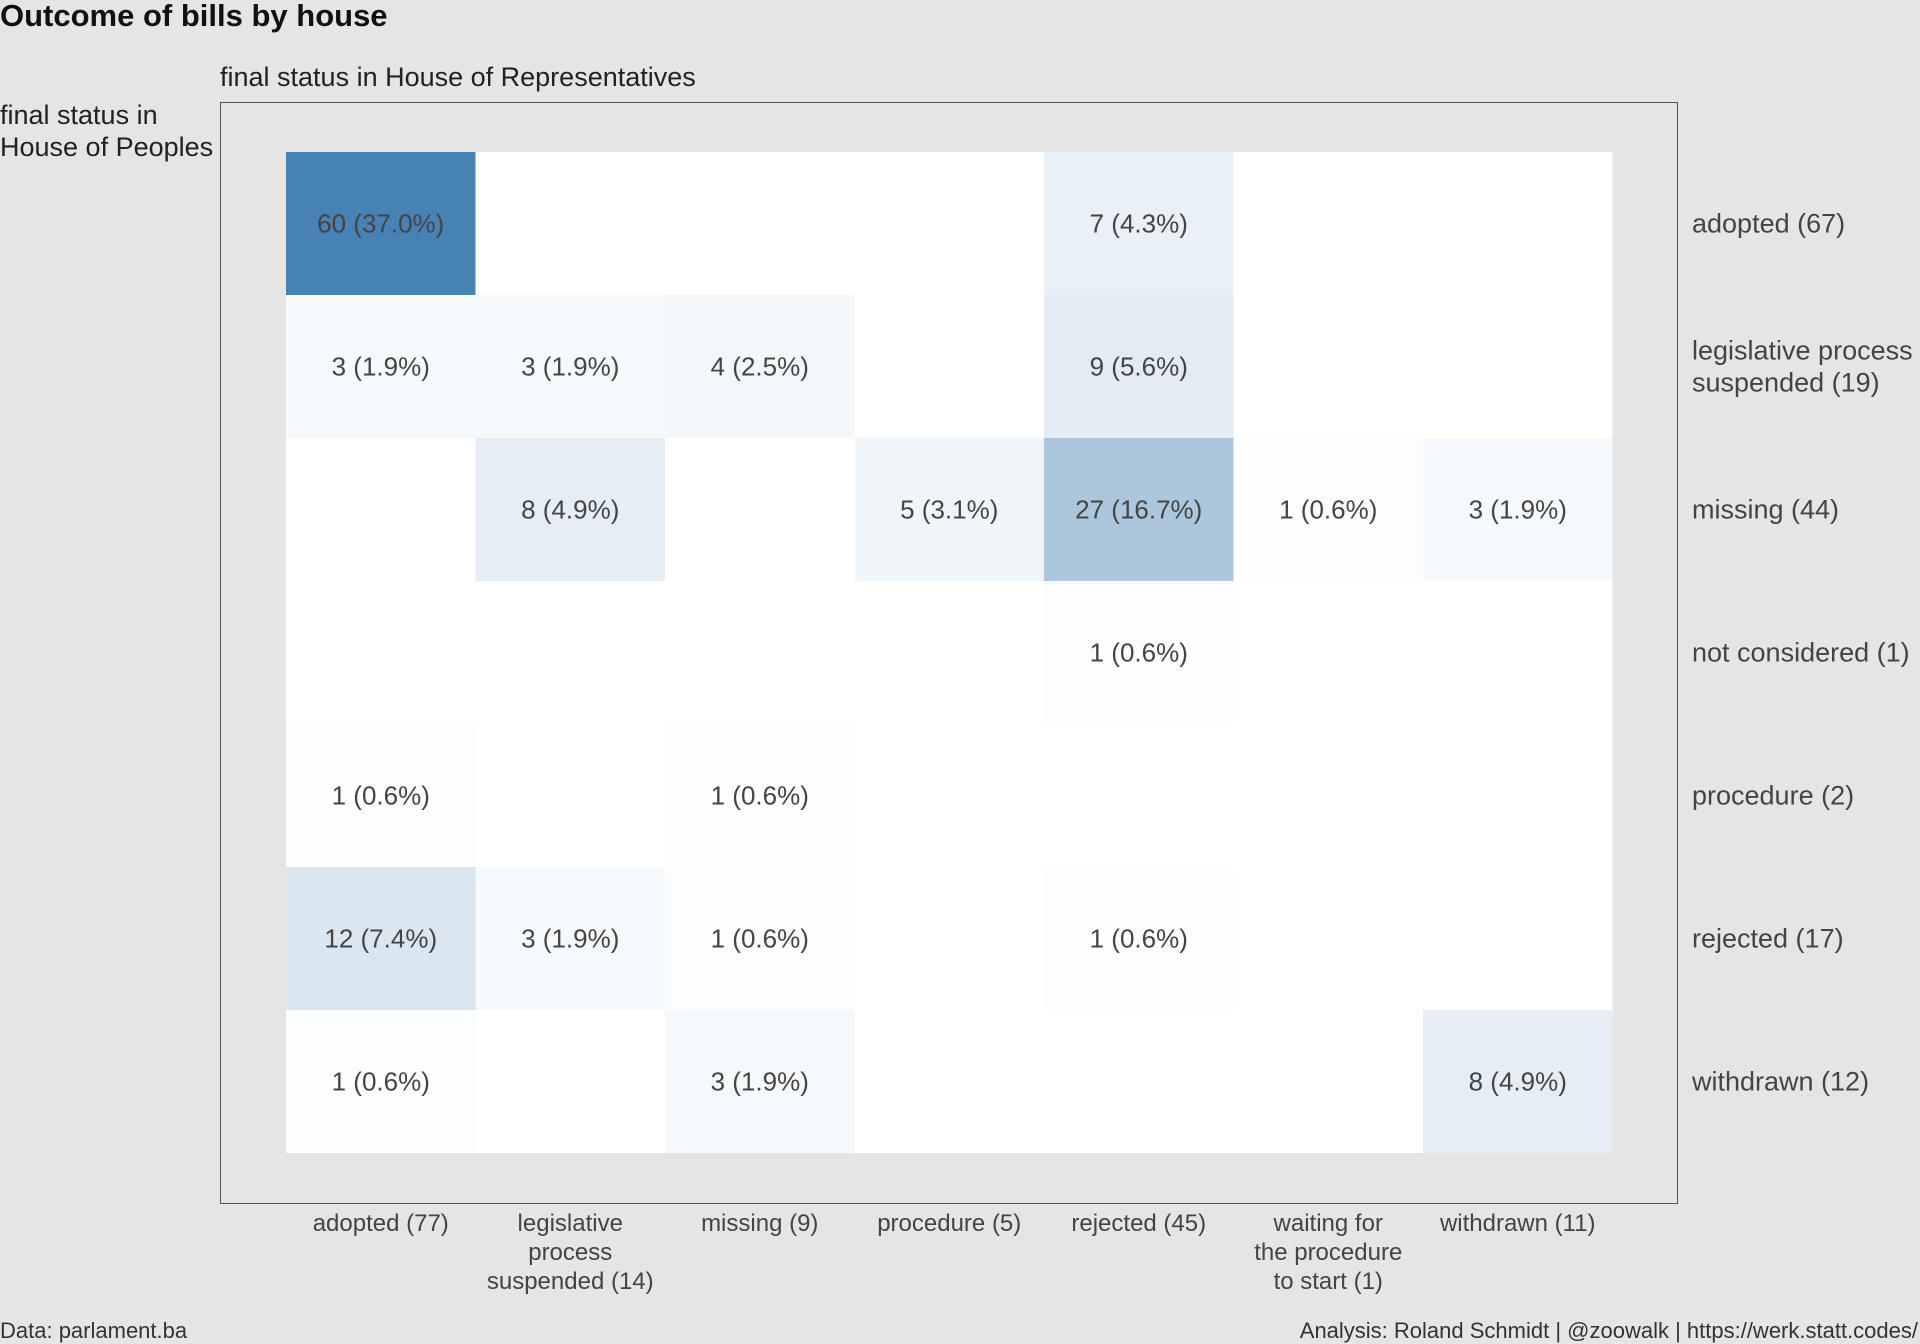 The image size is (1920, 1344). Describe the element at coordinates (570, 1252) in the screenshot. I see `x-tick-label: legislative process suspended (14)` at that location.